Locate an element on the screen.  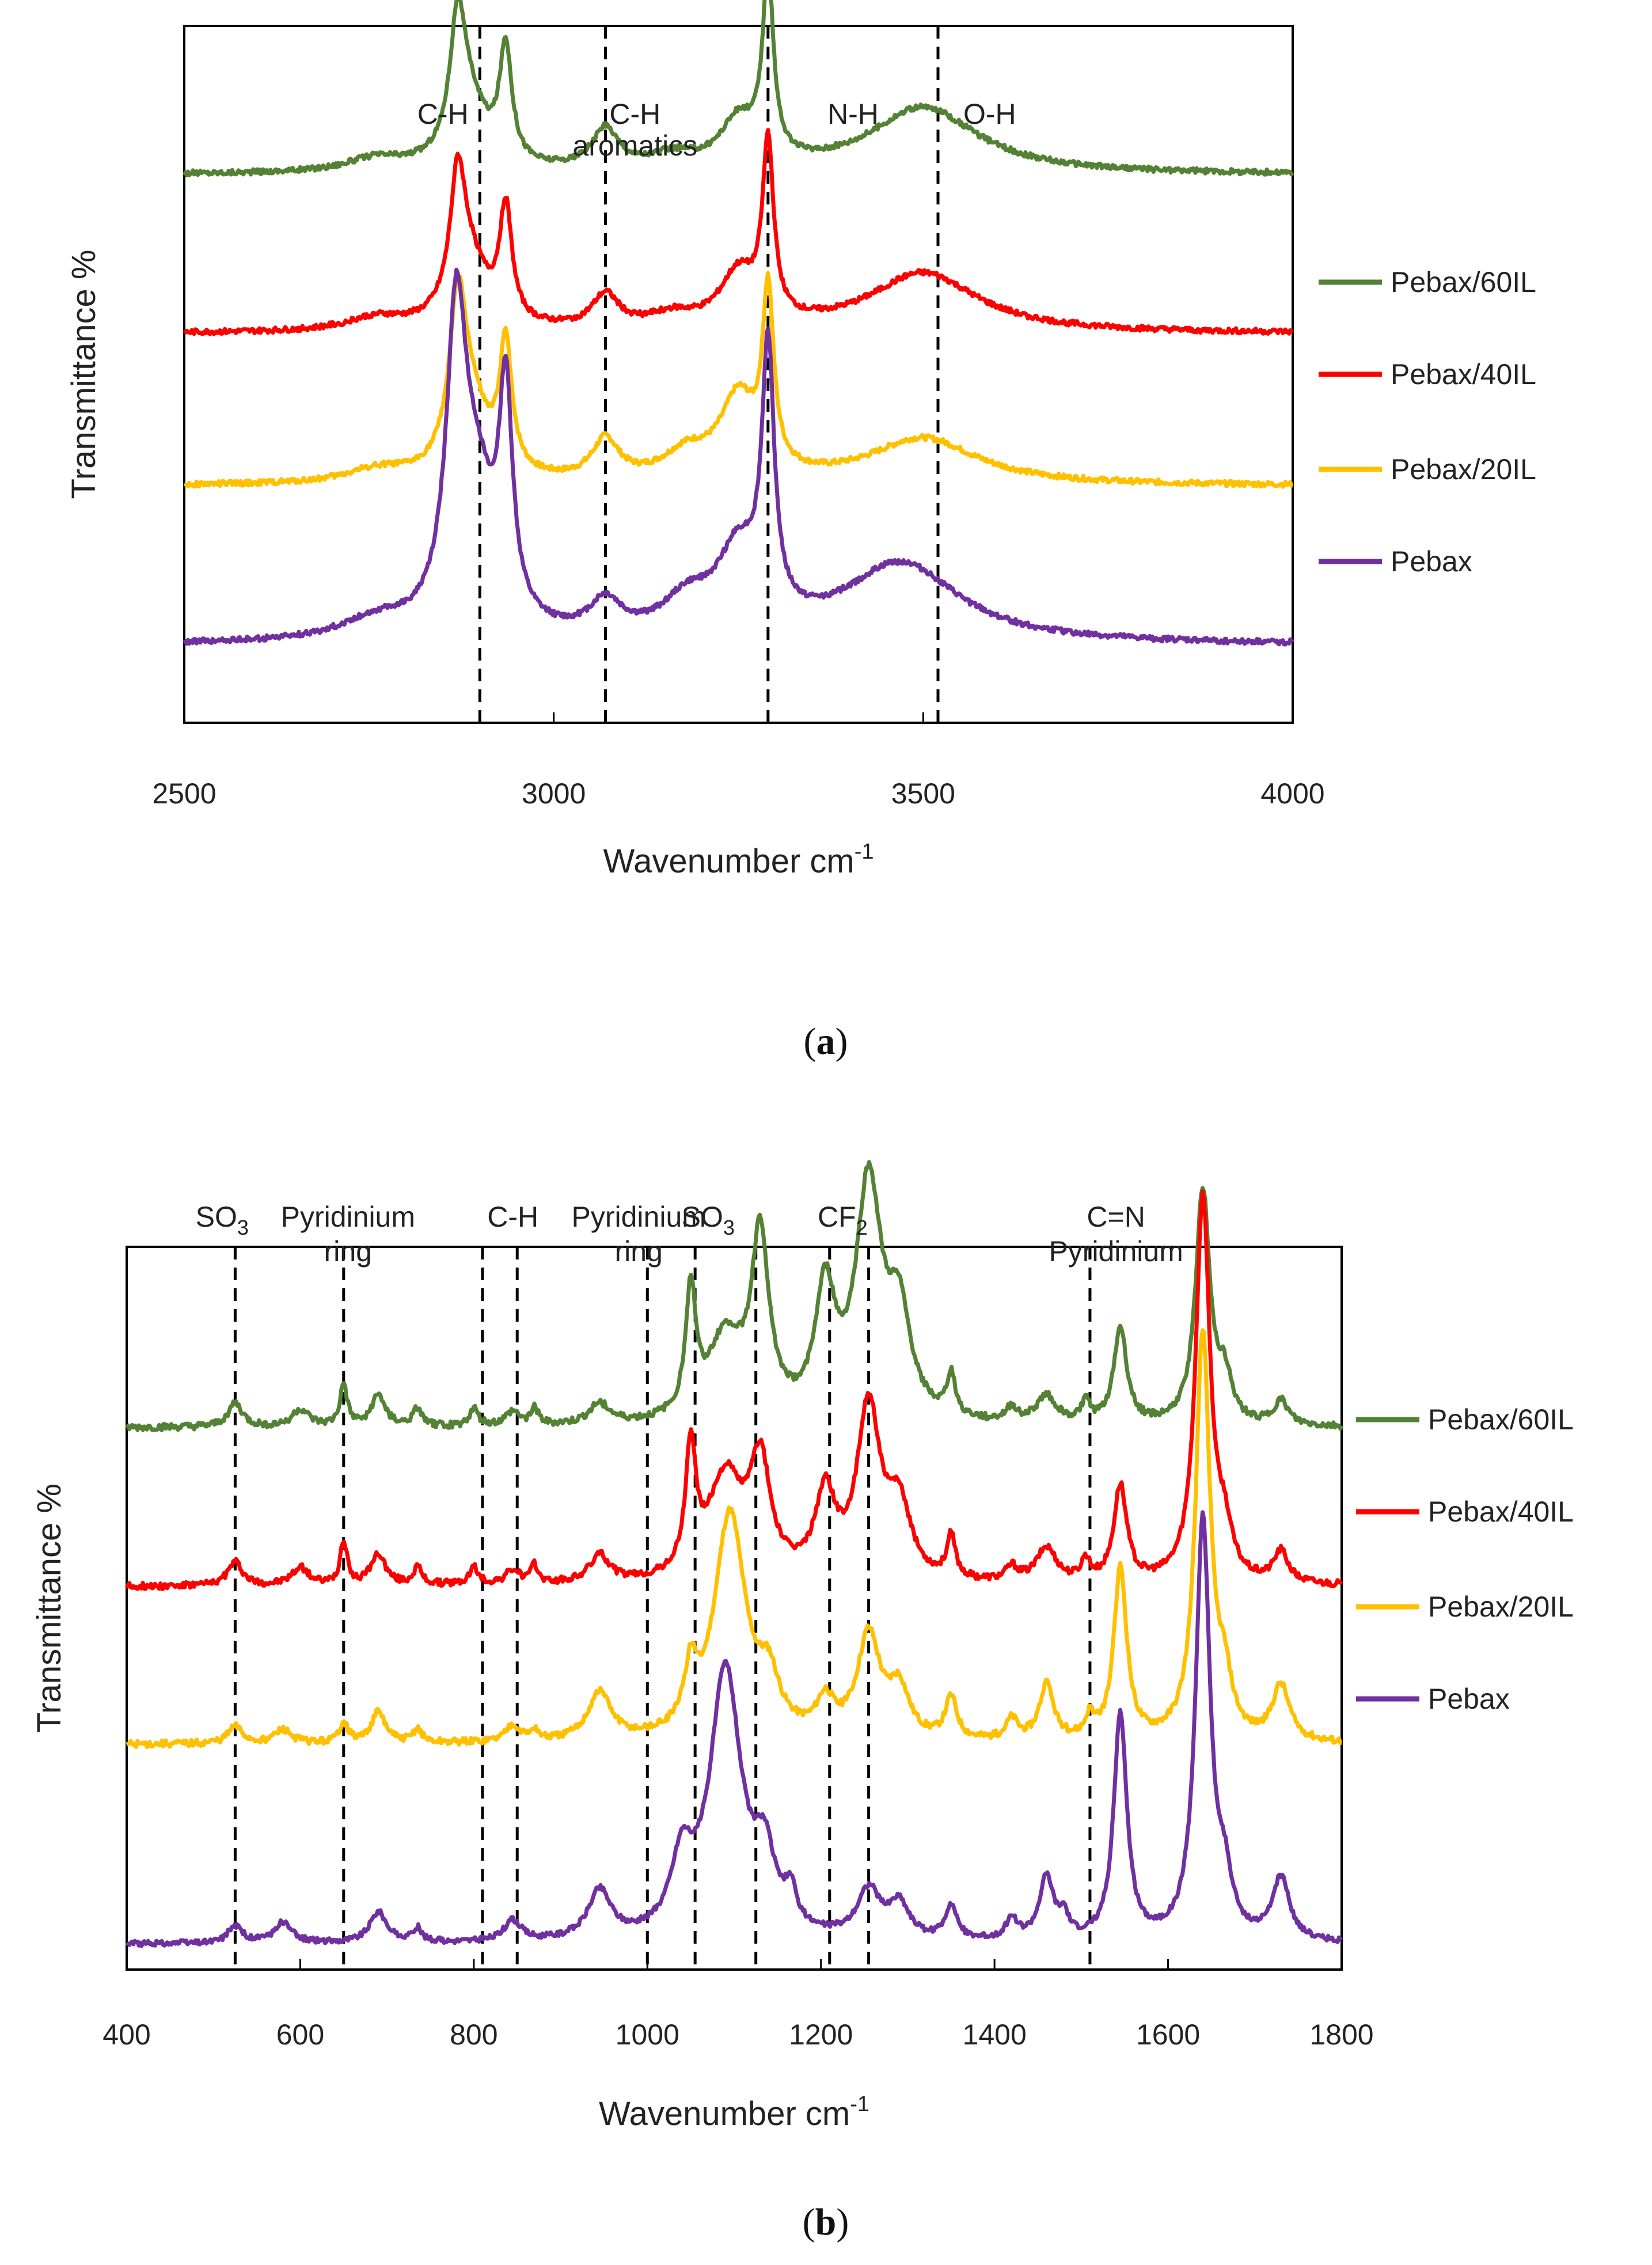
x-tick-label: 4000 is located at coordinates (1292, 794).